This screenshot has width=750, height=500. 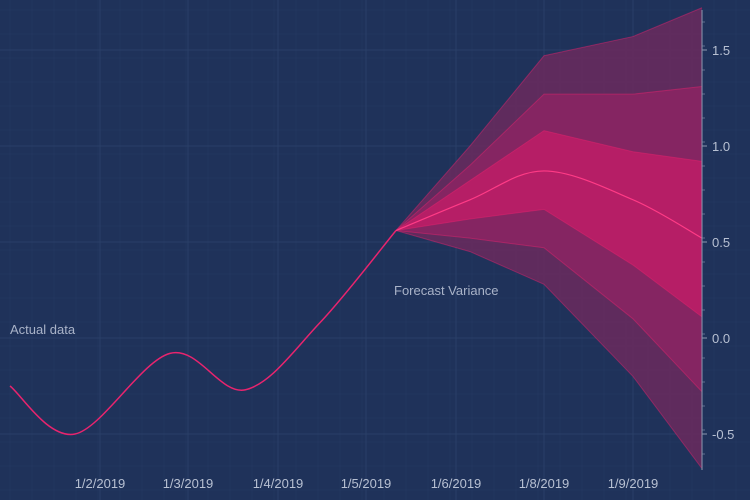 I want to click on x-tick-label: 1/4/2019, so click(x=278, y=483).